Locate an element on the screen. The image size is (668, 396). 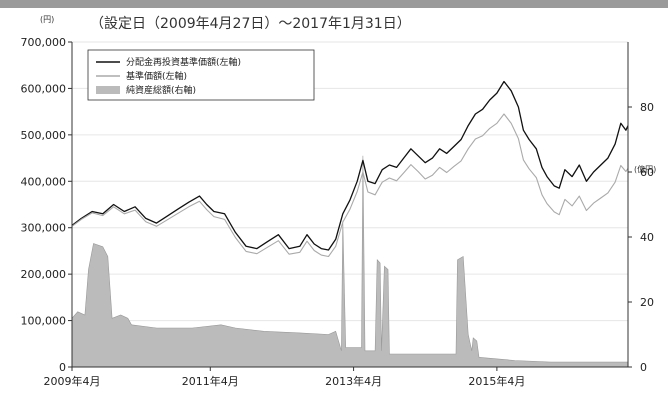
right-tick-label-4: 80 is located at coordinates (647, 107).